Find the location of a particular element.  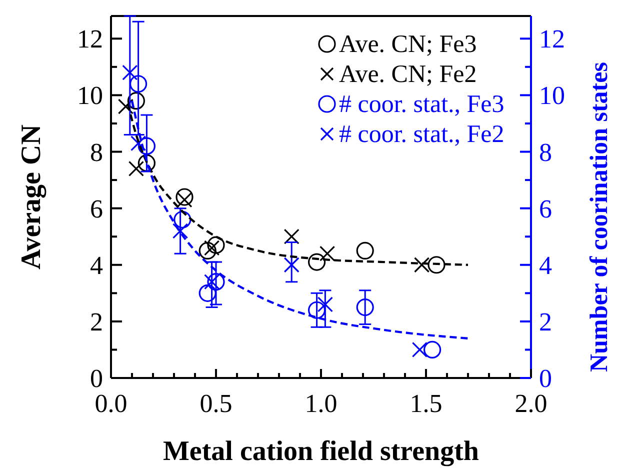

x-tick-label: 0.5 is located at coordinates (216, 403).